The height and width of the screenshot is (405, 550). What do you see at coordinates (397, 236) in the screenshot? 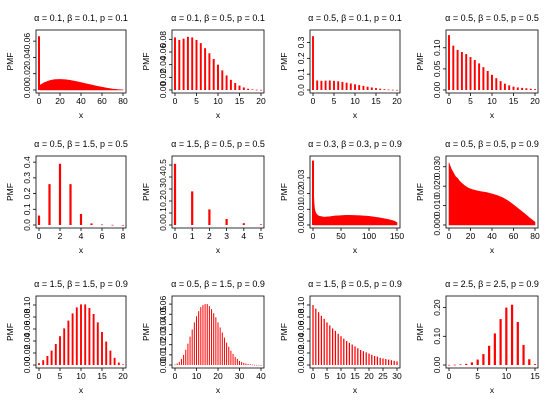
I see `x-tick-label: 150` at bounding box center [397, 236].